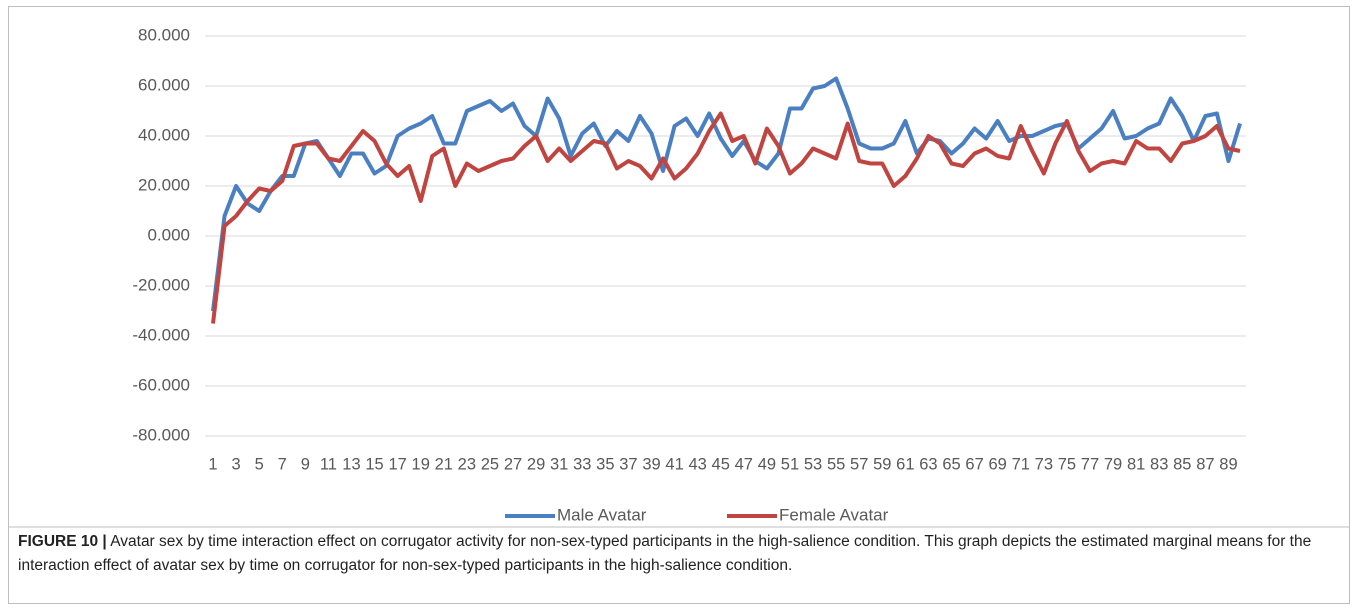 This screenshot has width=1360, height=610. What do you see at coordinates (1228, 464) in the screenshot?
I see `x-tick-label: 89` at bounding box center [1228, 464].